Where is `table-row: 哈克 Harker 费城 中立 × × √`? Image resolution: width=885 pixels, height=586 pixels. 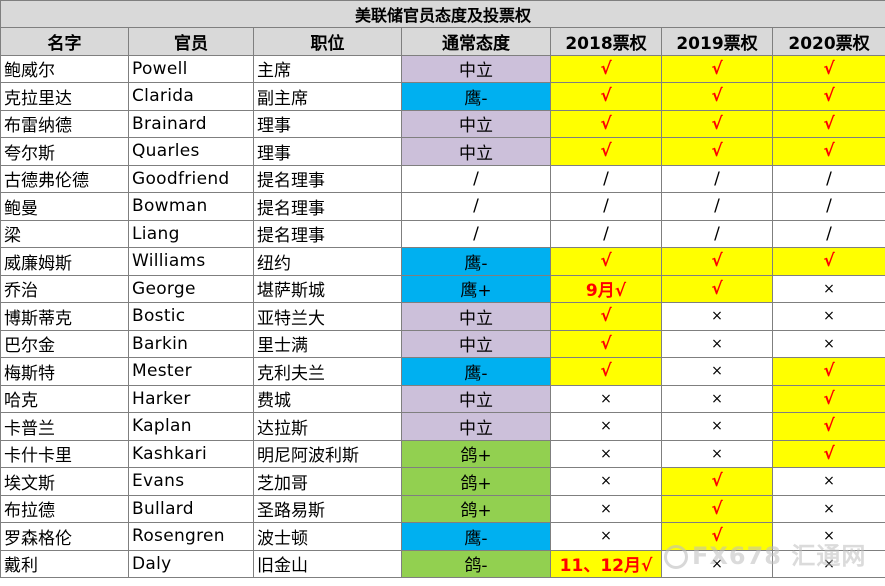
table-row: 哈克 Harker 费城 中立 × × √ is located at coordinates (442, 398).